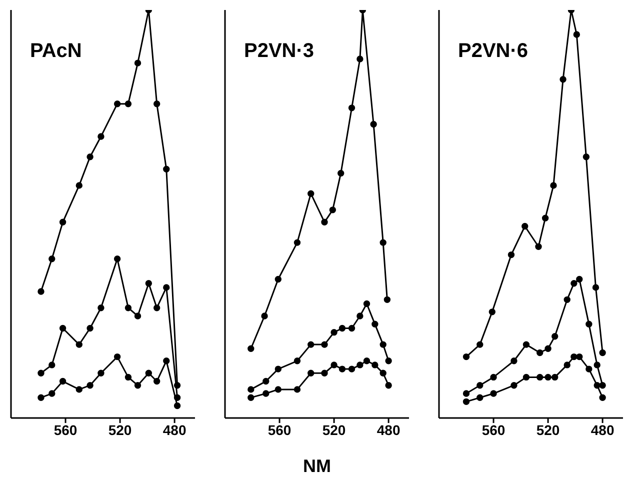 The image size is (625, 494). I want to click on text: P2VN·6, so click(493, 51).